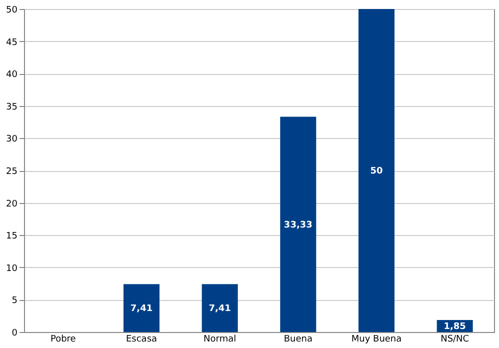 This screenshot has height=348, width=499. I want to click on y-tick-label: 25, so click(12, 172).